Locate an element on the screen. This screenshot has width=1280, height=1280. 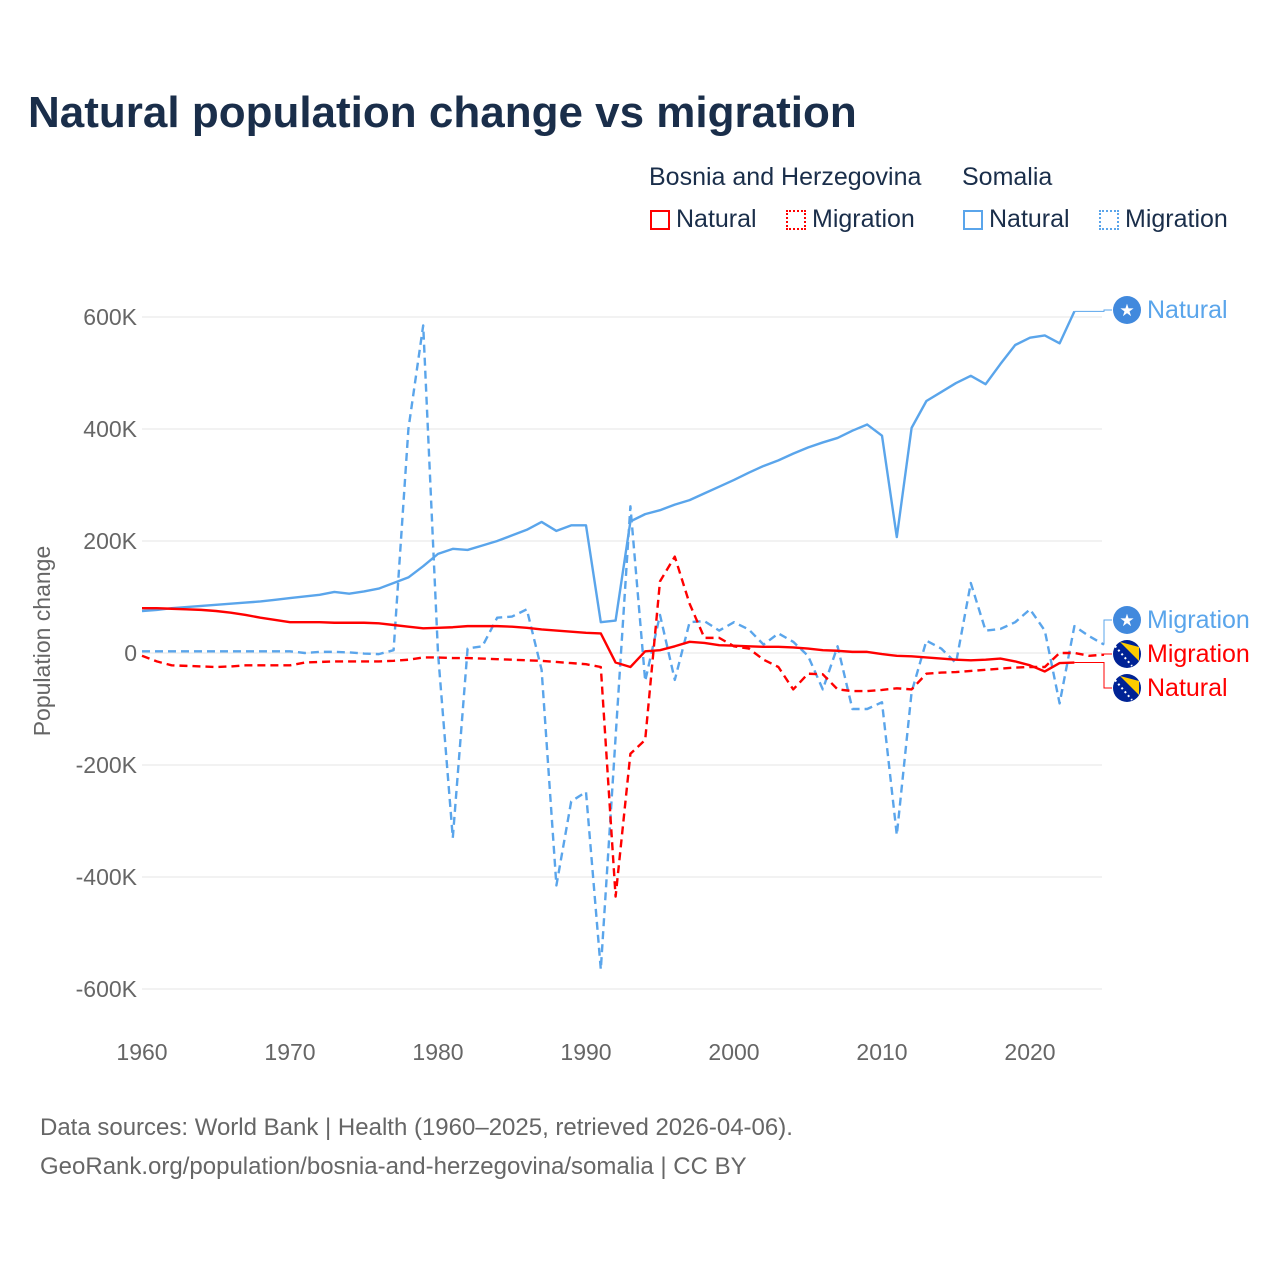
y-tick-label: 600K is located at coordinates (110, 317).